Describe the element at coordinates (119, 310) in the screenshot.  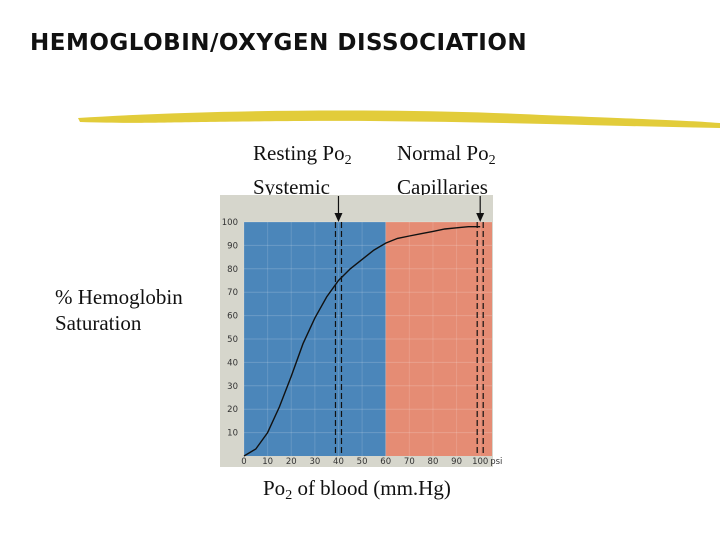
I see `y-axis-label: % Hemoglobin Saturation` at that location.